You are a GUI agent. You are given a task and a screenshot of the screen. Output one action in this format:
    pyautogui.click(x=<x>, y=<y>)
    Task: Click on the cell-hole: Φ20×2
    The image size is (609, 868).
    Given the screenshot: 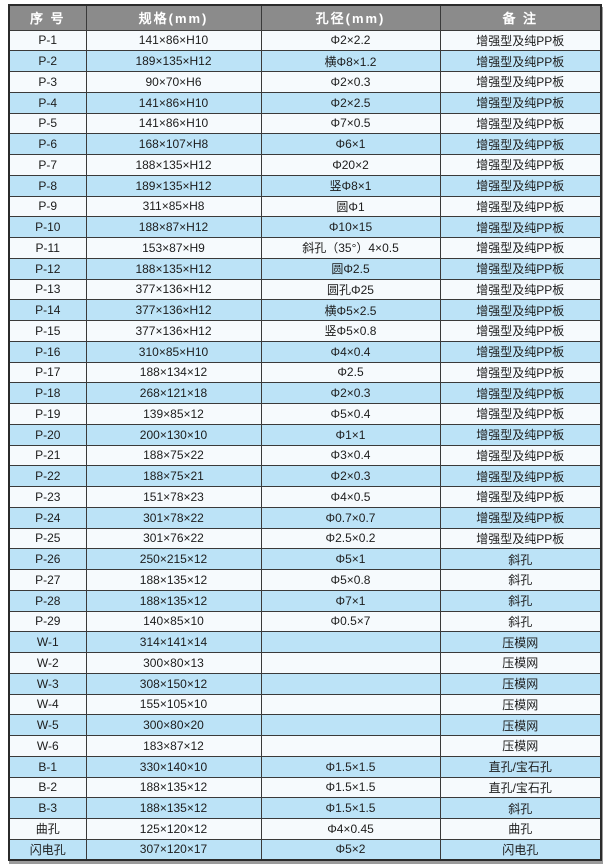 What is the action you would take?
    pyautogui.click(x=350, y=165)
    